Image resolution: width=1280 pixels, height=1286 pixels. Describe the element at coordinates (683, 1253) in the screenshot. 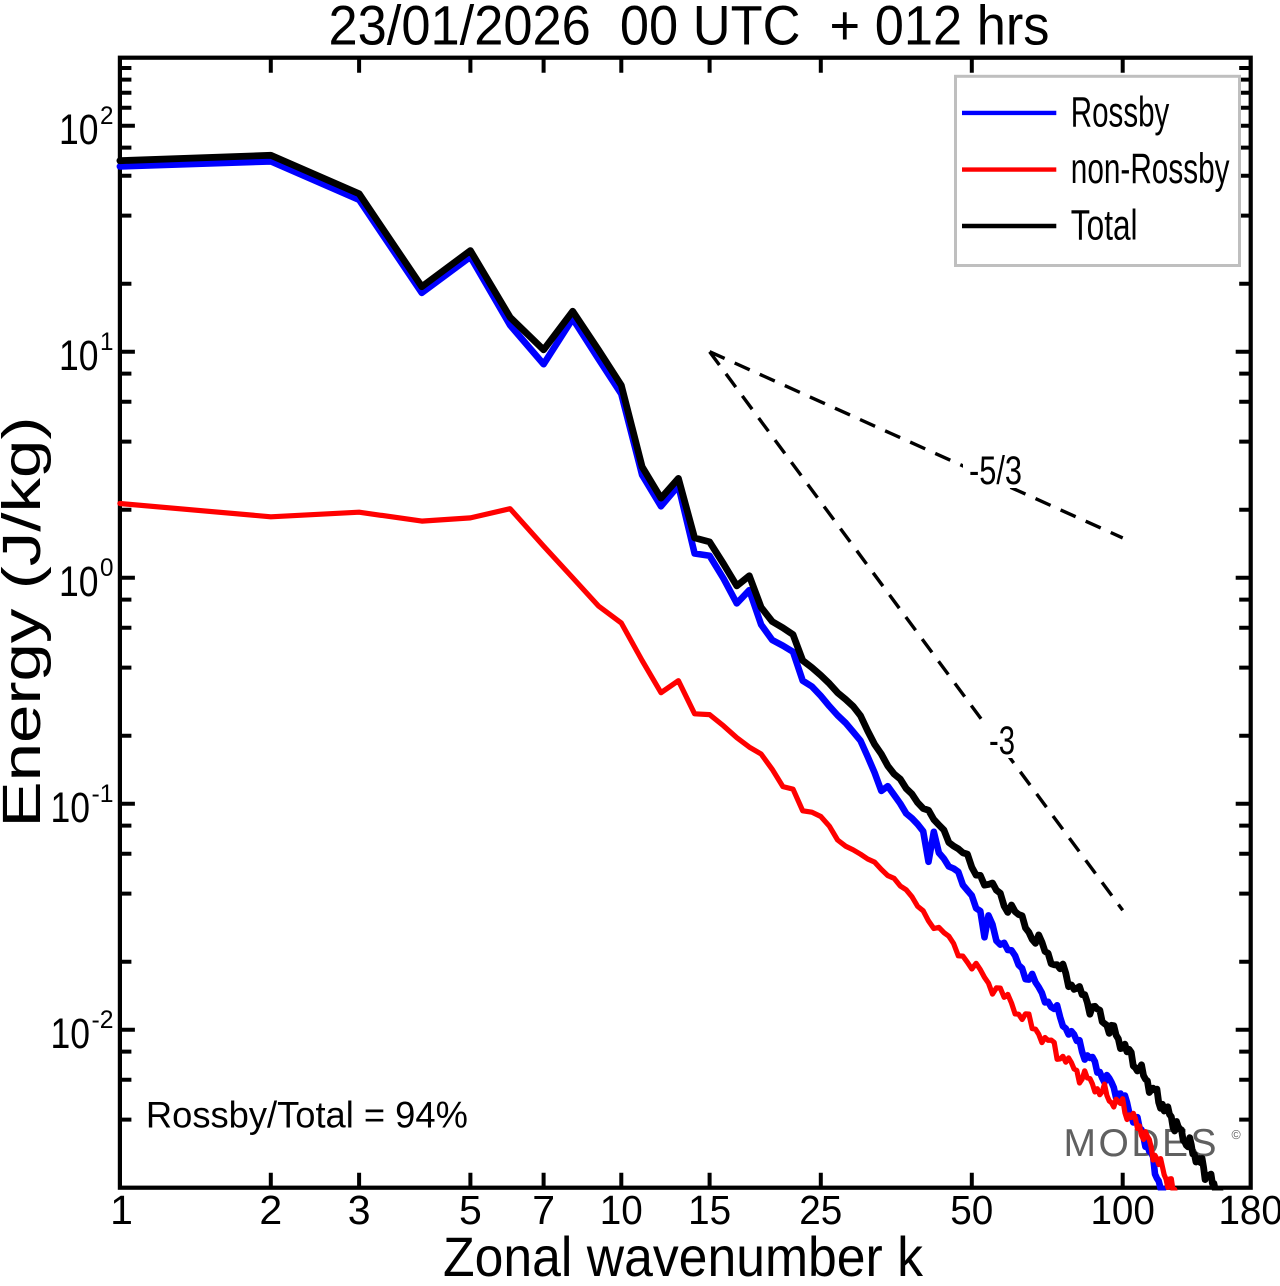

I see `svg-text: Zonal wavenumber k` at that location.